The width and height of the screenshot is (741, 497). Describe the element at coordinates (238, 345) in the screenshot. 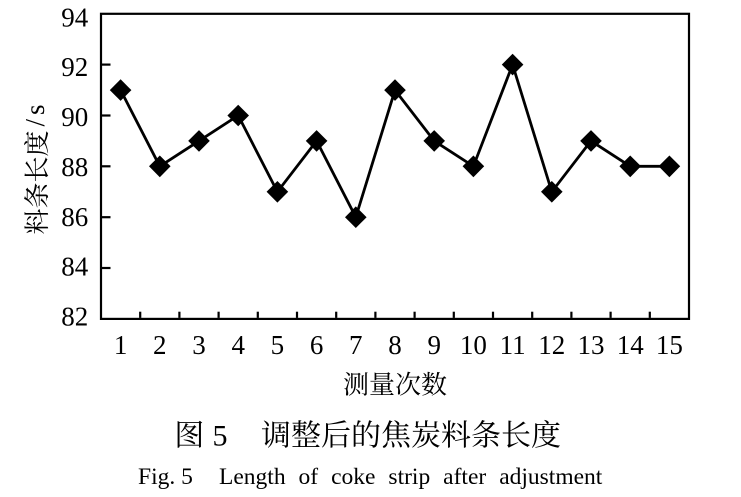

I see `svg-text: 4` at that location.